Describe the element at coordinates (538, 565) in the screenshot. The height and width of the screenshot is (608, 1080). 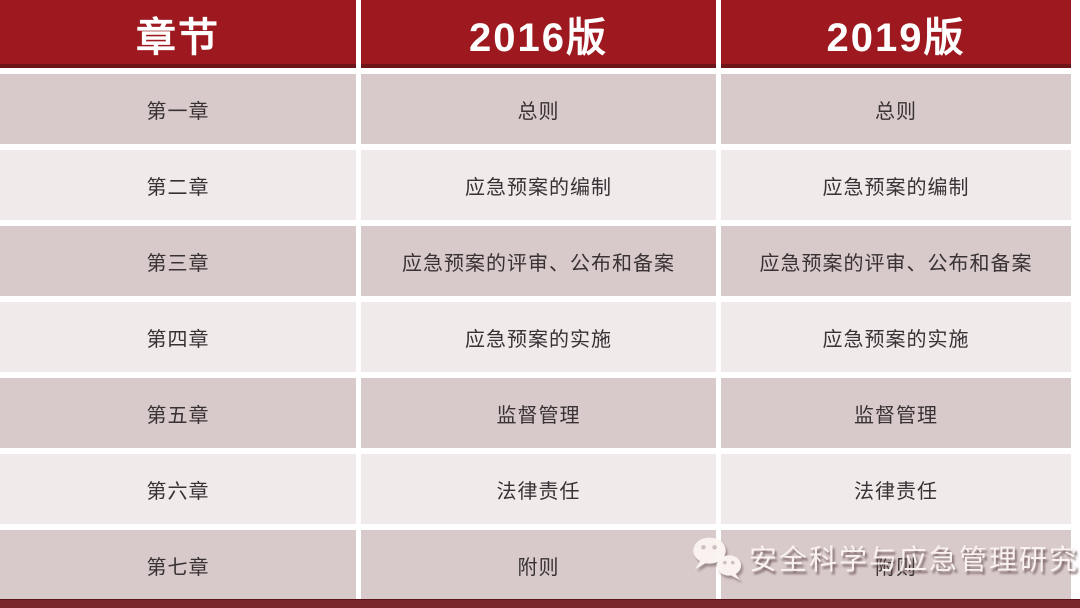
I see `v2016-cell: 附则` at that location.